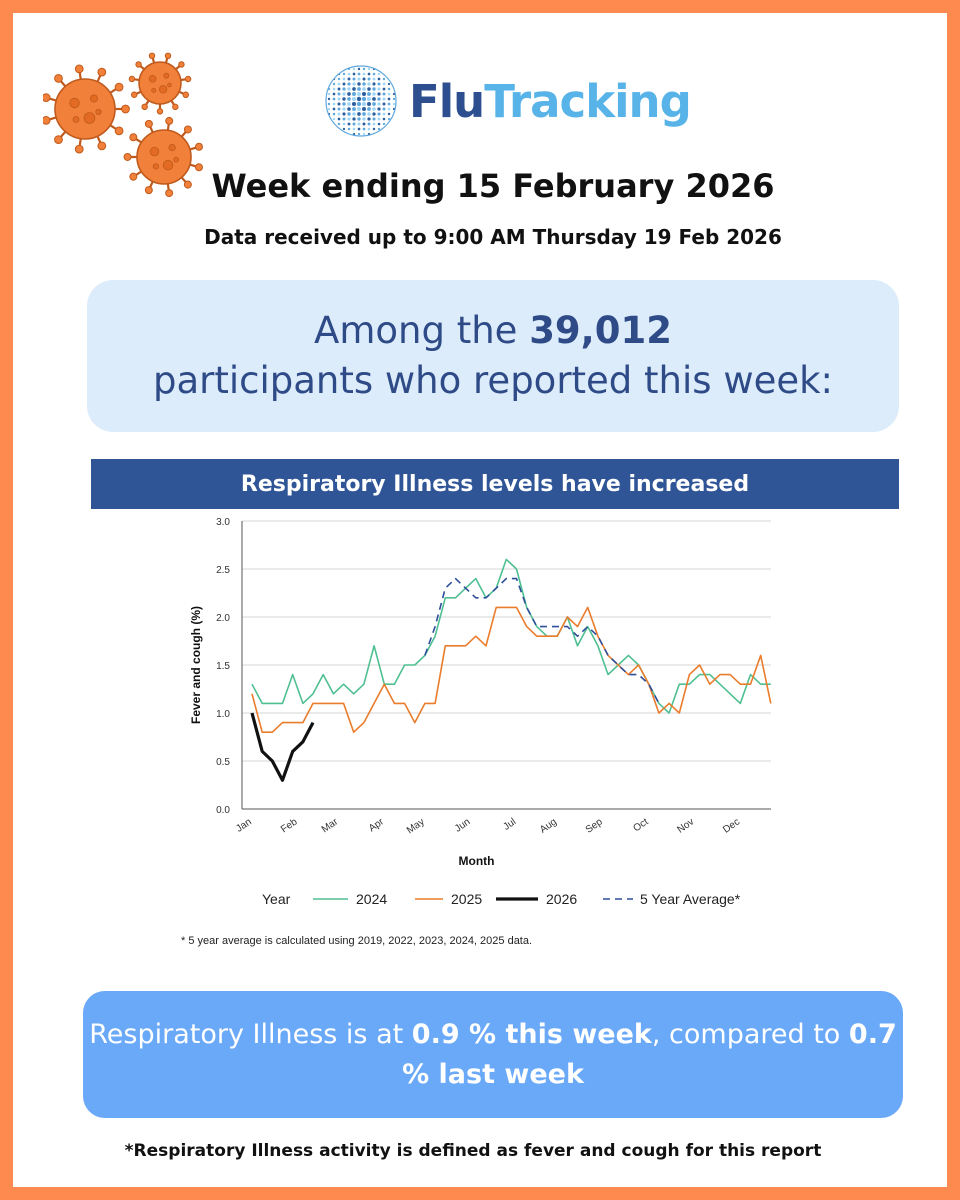 This screenshot has height=1200, width=960. Describe the element at coordinates (477, 861) in the screenshot. I see `x-axis-label: Month` at that location.